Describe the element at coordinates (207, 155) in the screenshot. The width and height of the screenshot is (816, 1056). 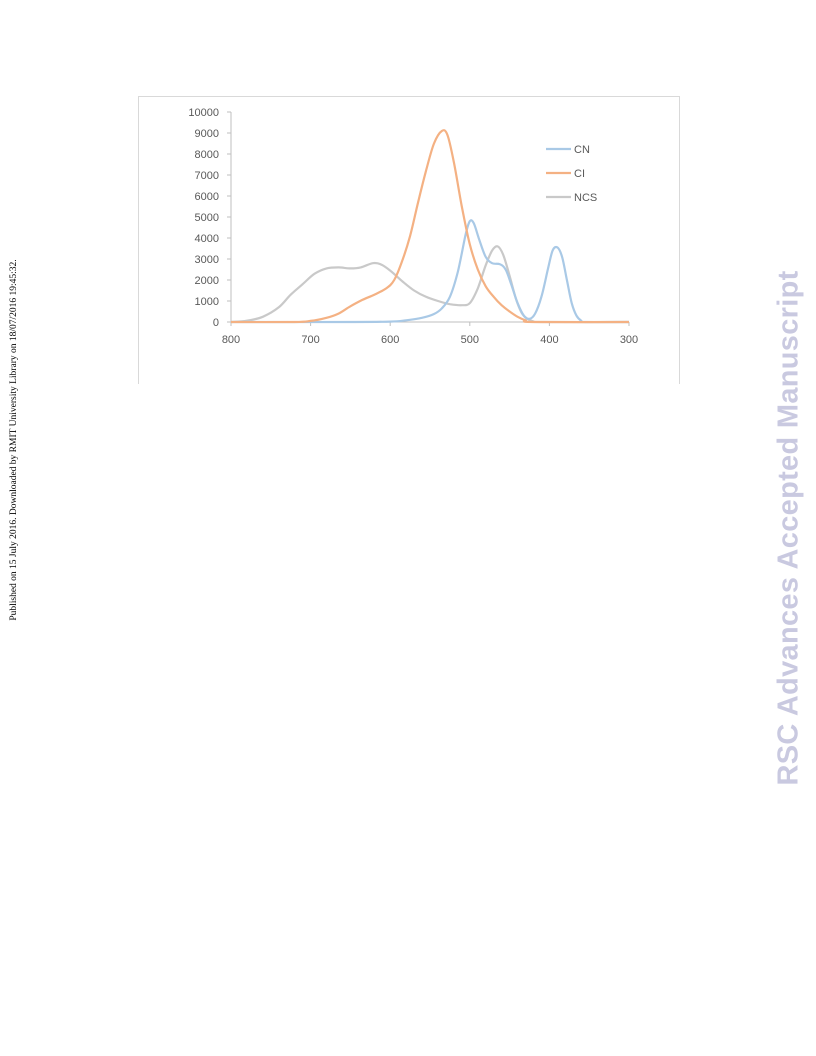
I see `y-tick-label: 8000` at that location.